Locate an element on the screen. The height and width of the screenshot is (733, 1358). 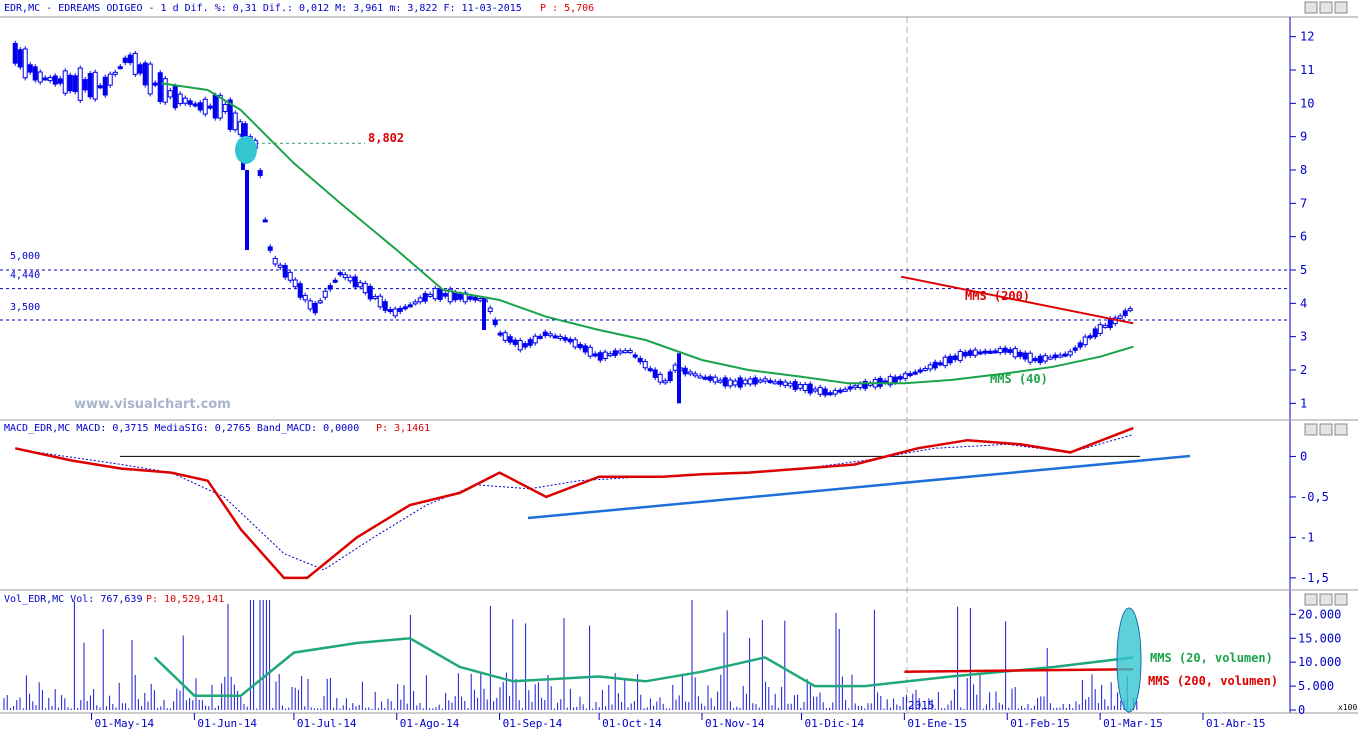
window-controls is located at coordinates (1326, 303).